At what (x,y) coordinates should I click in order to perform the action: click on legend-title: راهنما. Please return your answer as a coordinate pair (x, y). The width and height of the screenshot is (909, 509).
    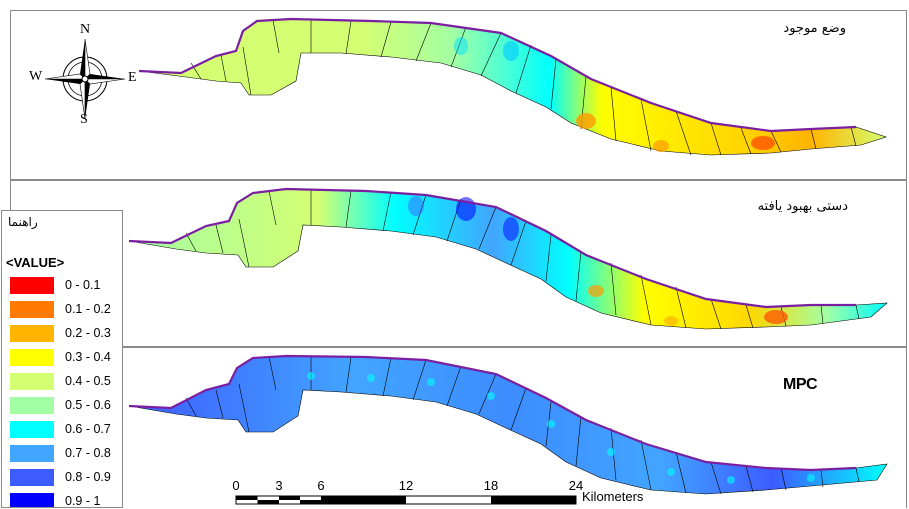
    Looking at the image, I should click on (23, 222).